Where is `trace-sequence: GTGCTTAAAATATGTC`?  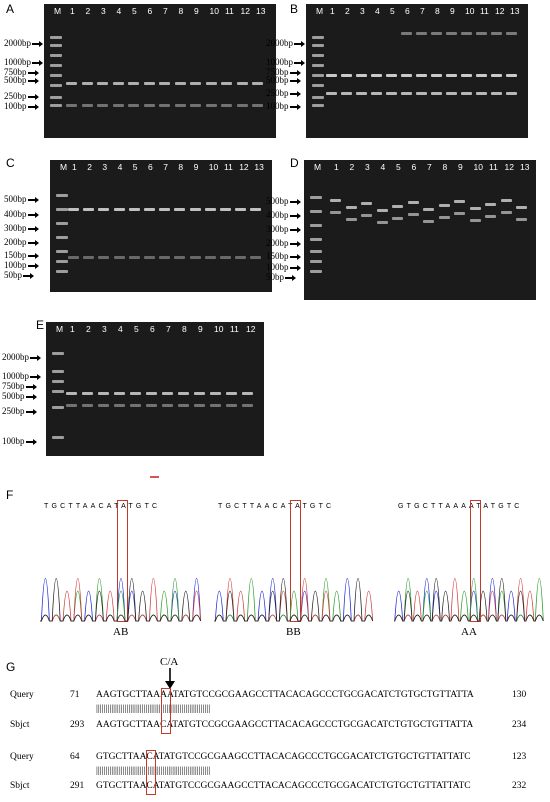
trace-sequence: GTGCTTAAAATATGTC is located at coordinates (460, 506).